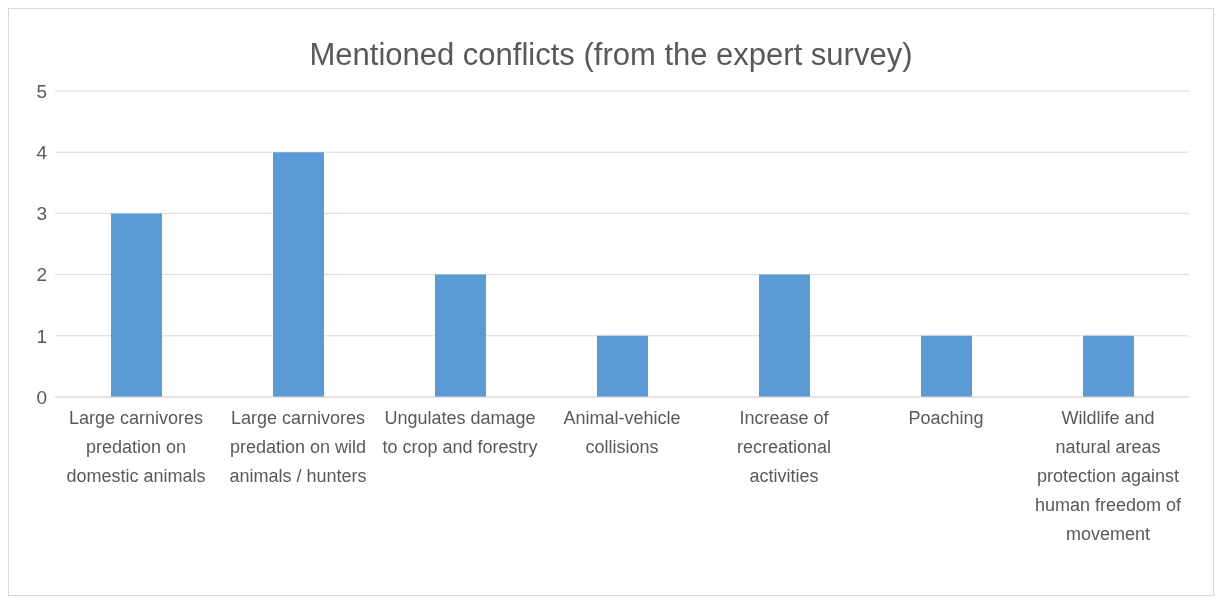  I want to click on y-tick-label: 5, so click(41, 91).